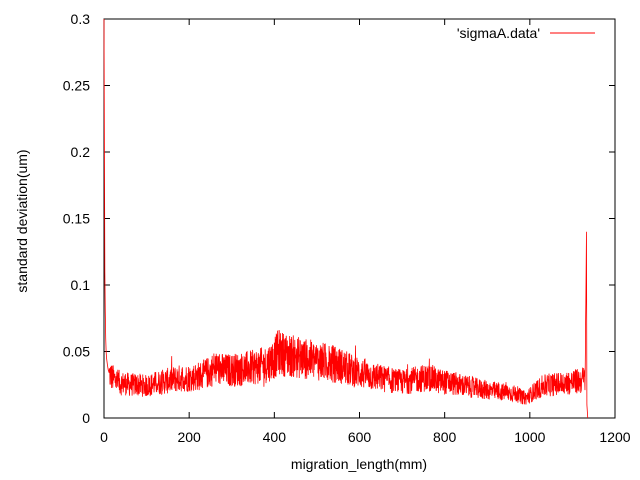  What do you see at coordinates (360, 437) in the screenshot?
I see `x-tick-label: 600` at bounding box center [360, 437].